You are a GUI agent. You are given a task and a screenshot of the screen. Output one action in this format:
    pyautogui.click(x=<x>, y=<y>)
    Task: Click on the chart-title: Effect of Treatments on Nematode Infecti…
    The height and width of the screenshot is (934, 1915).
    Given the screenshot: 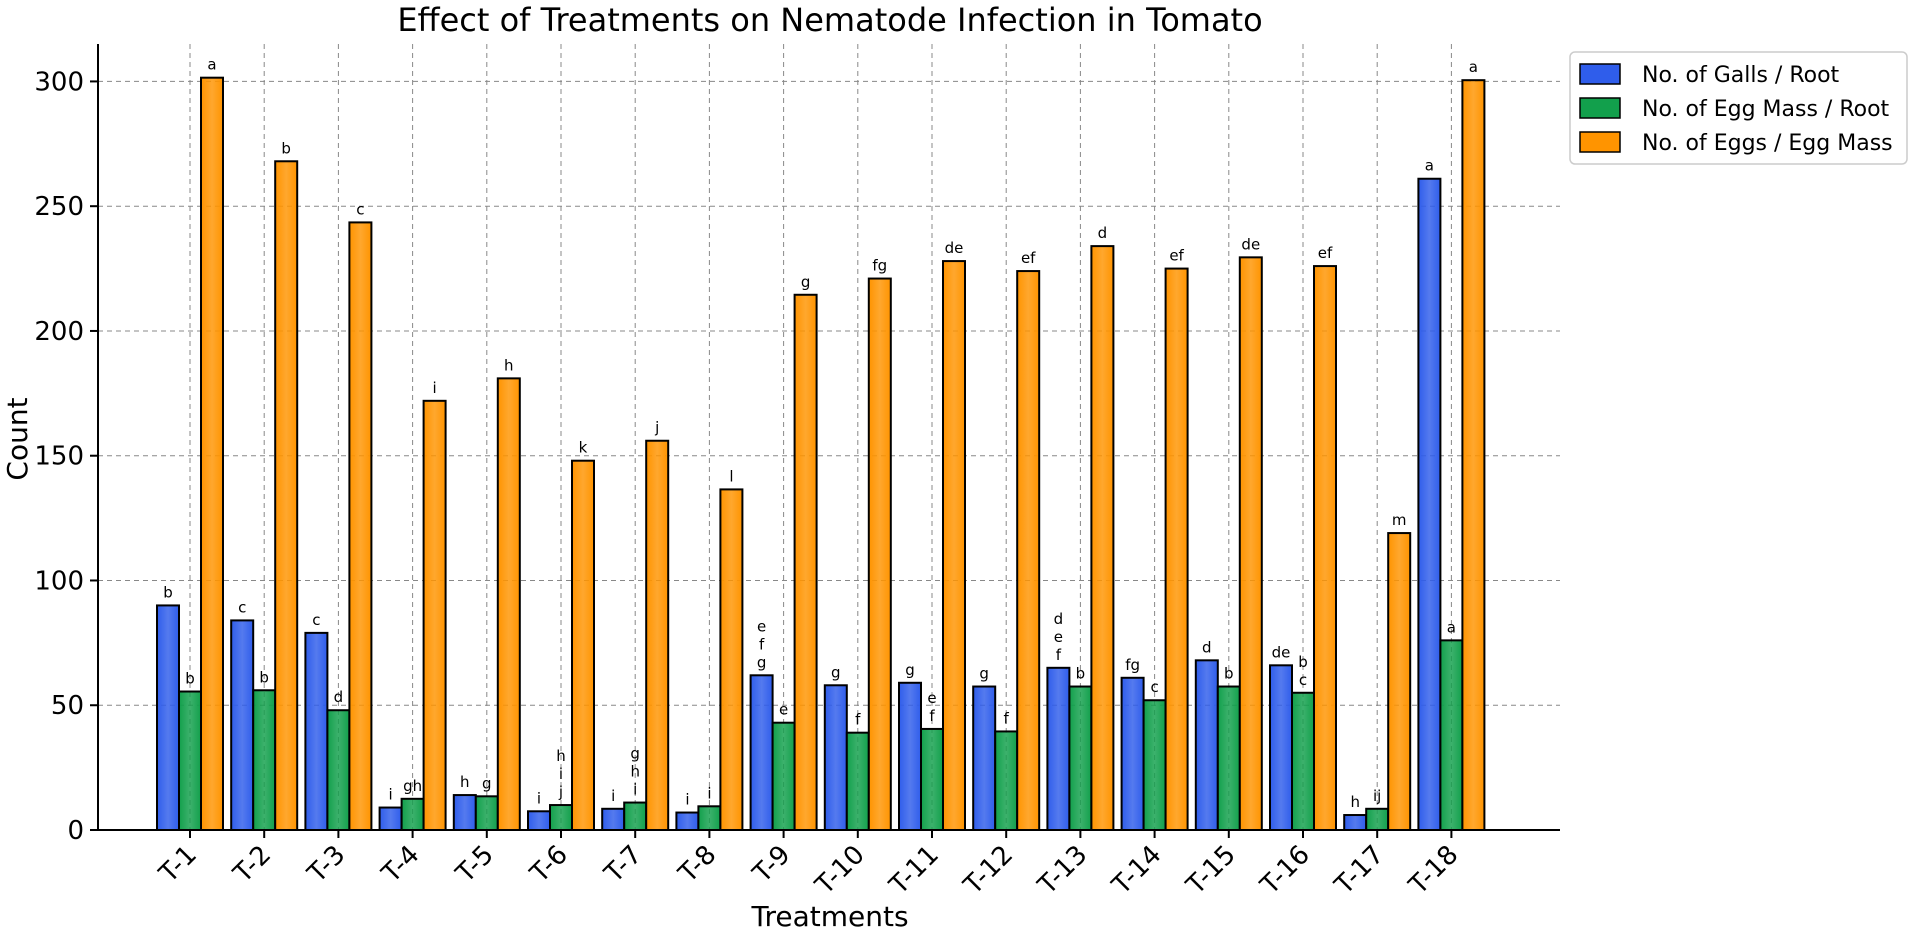 What is the action you would take?
    pyautogui.click(x=829, y=20)
    